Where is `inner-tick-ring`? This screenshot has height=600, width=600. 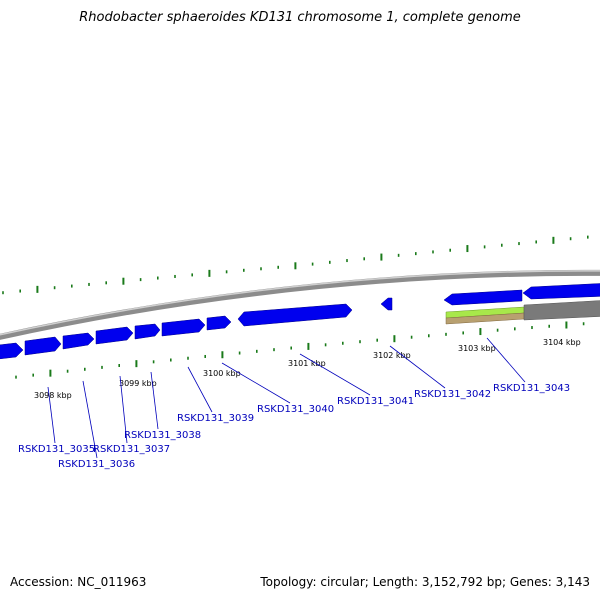
inner-tick-ring is located at coordinates (307, 350).